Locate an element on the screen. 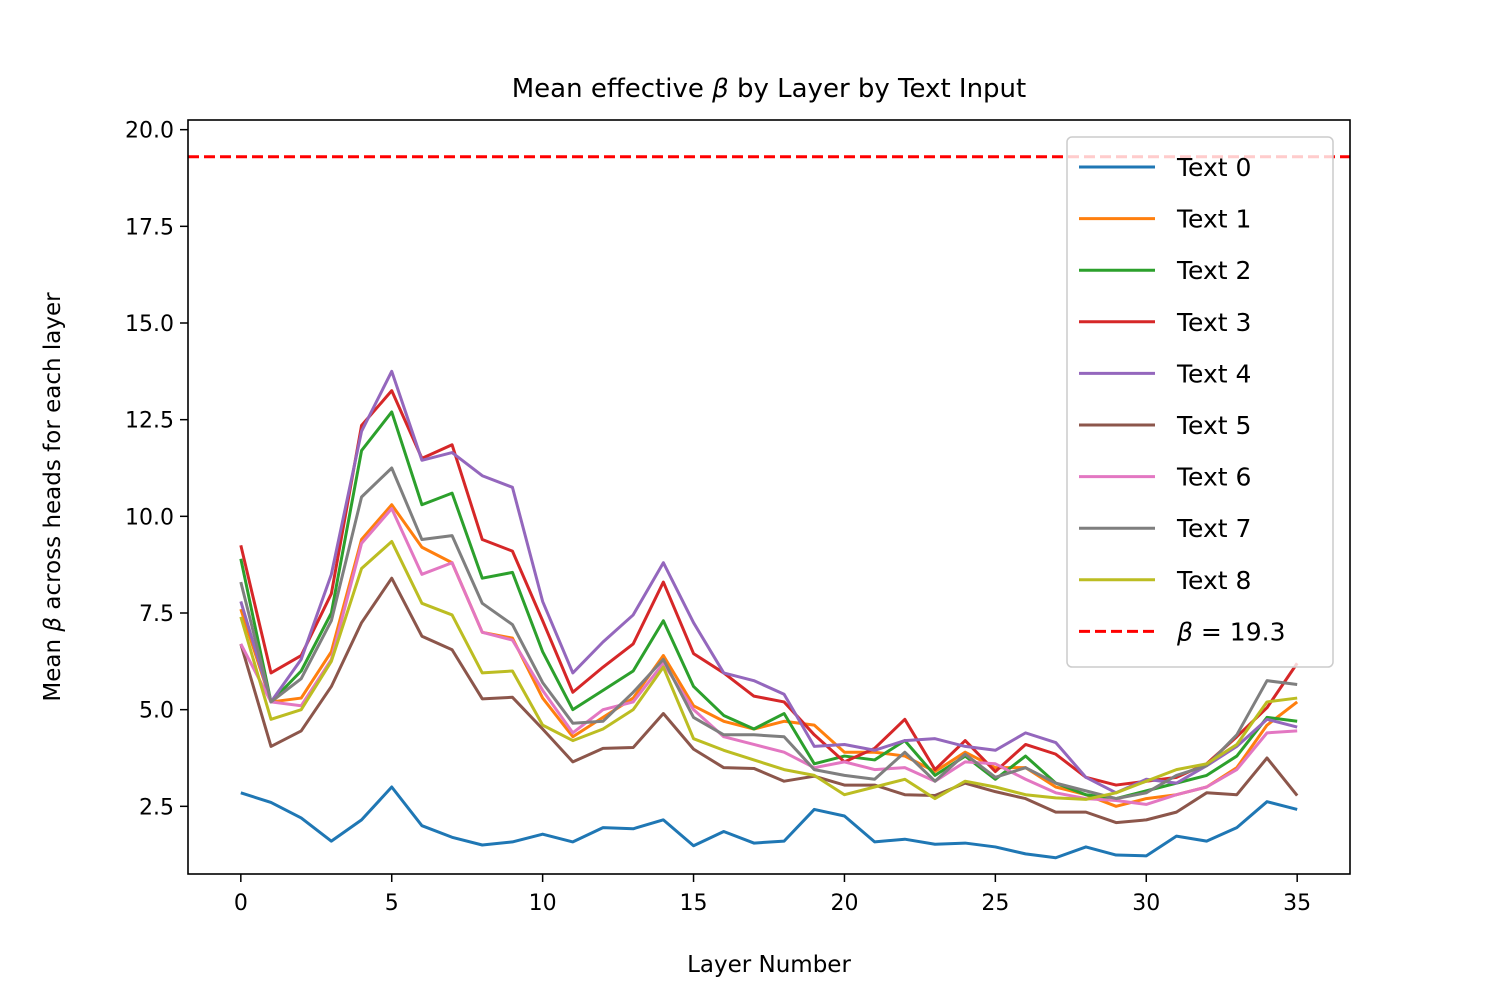 The height and width of the screenshot is (1000, 1500). legend-entry-label: Text 5 is located at coordinates (1213, 425).